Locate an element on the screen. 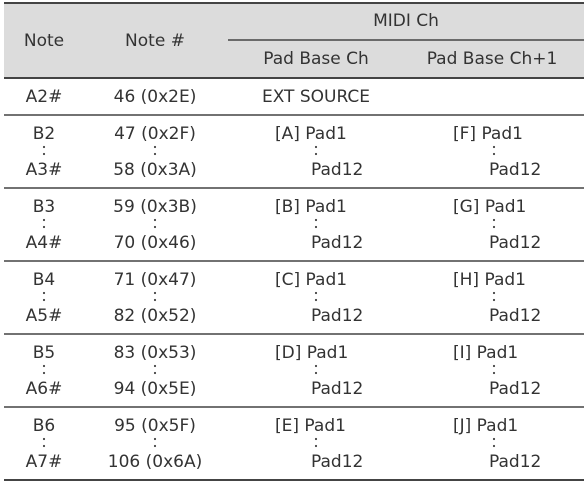 Image resolution: width=588 pixels, height=484 pixels. cell: B2 is located at coordinates (44, 134).